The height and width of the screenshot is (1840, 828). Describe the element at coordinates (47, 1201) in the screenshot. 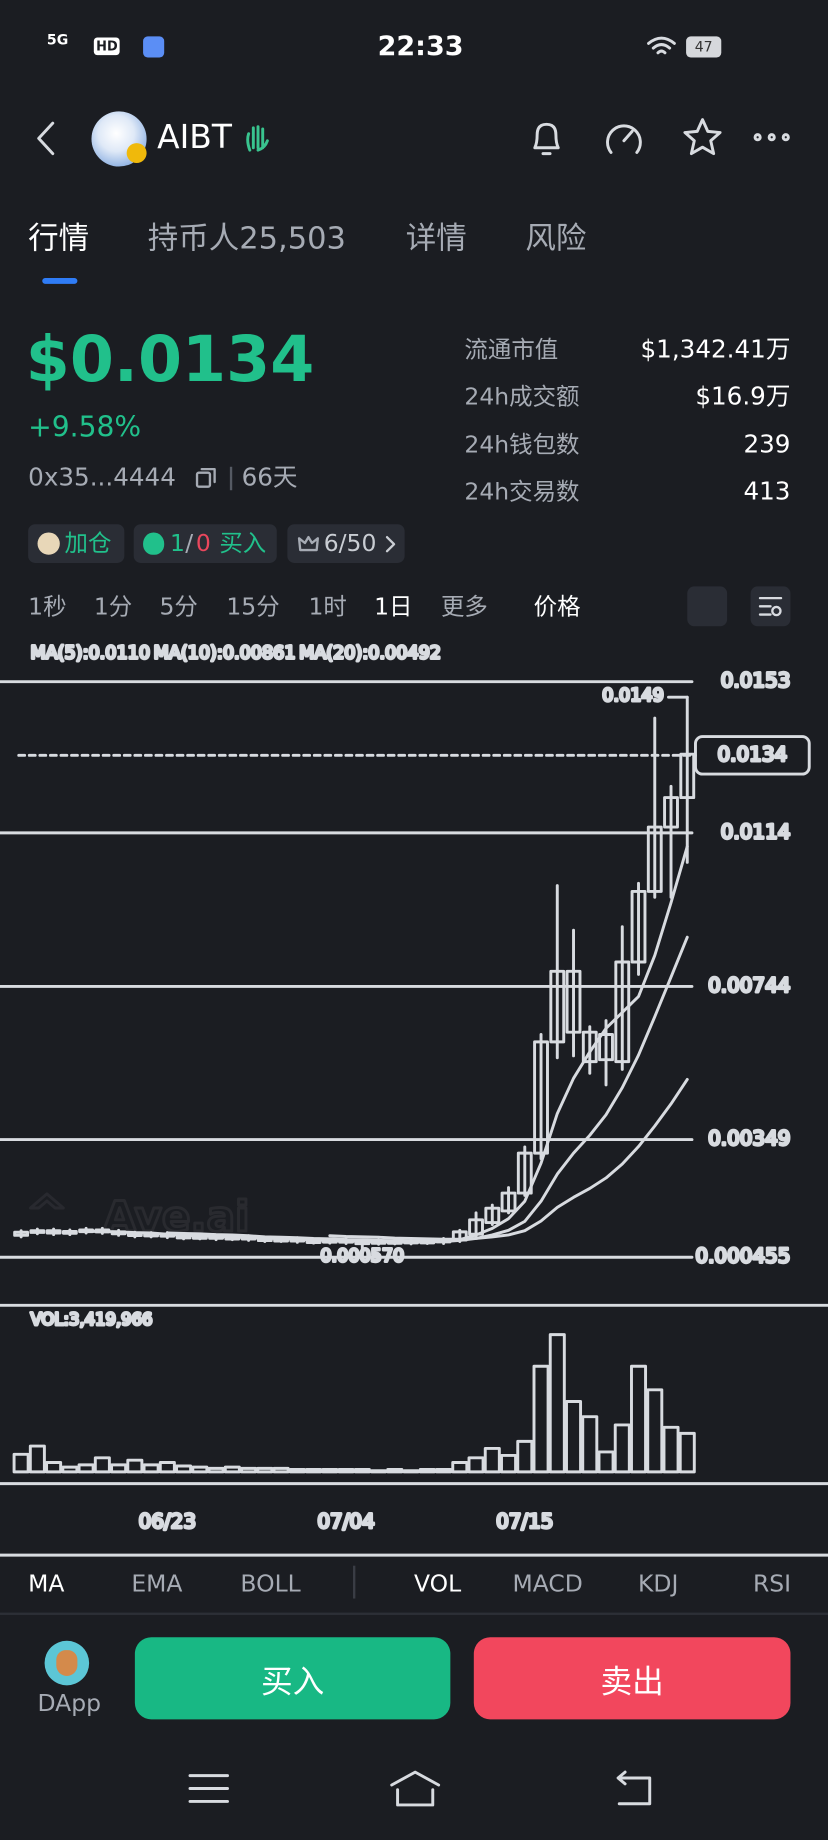

I see `watermark-logo` at that location.